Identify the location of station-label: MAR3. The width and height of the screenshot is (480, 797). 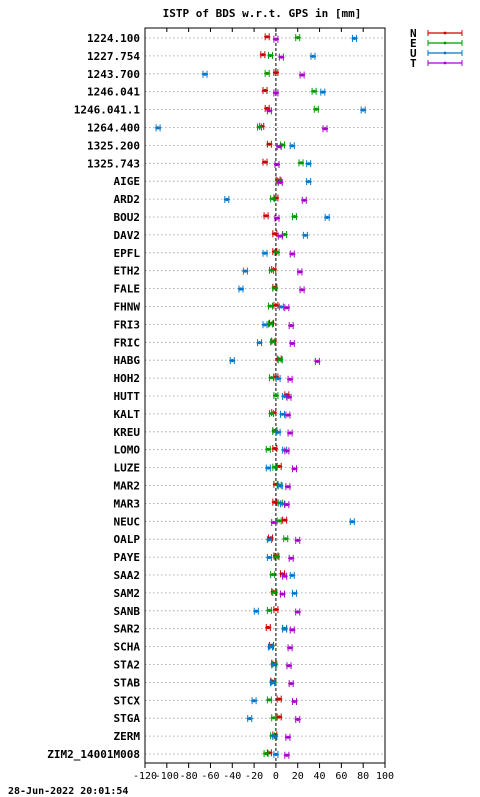
(127, 503).